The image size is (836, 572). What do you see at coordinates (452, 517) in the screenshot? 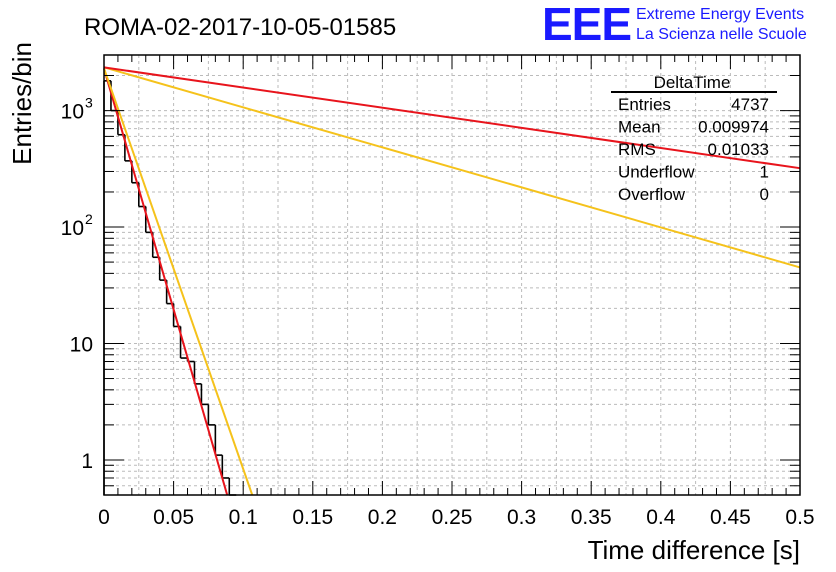
I see `x-tick-label: 0.25` at bounding box center [452, 517].